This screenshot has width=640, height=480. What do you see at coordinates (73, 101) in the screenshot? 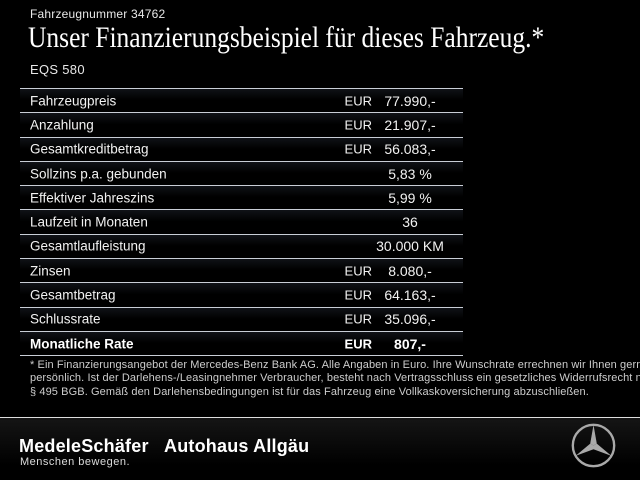
I see `row-label: Fahrzeugpreis` at bounding box center [73, 101].